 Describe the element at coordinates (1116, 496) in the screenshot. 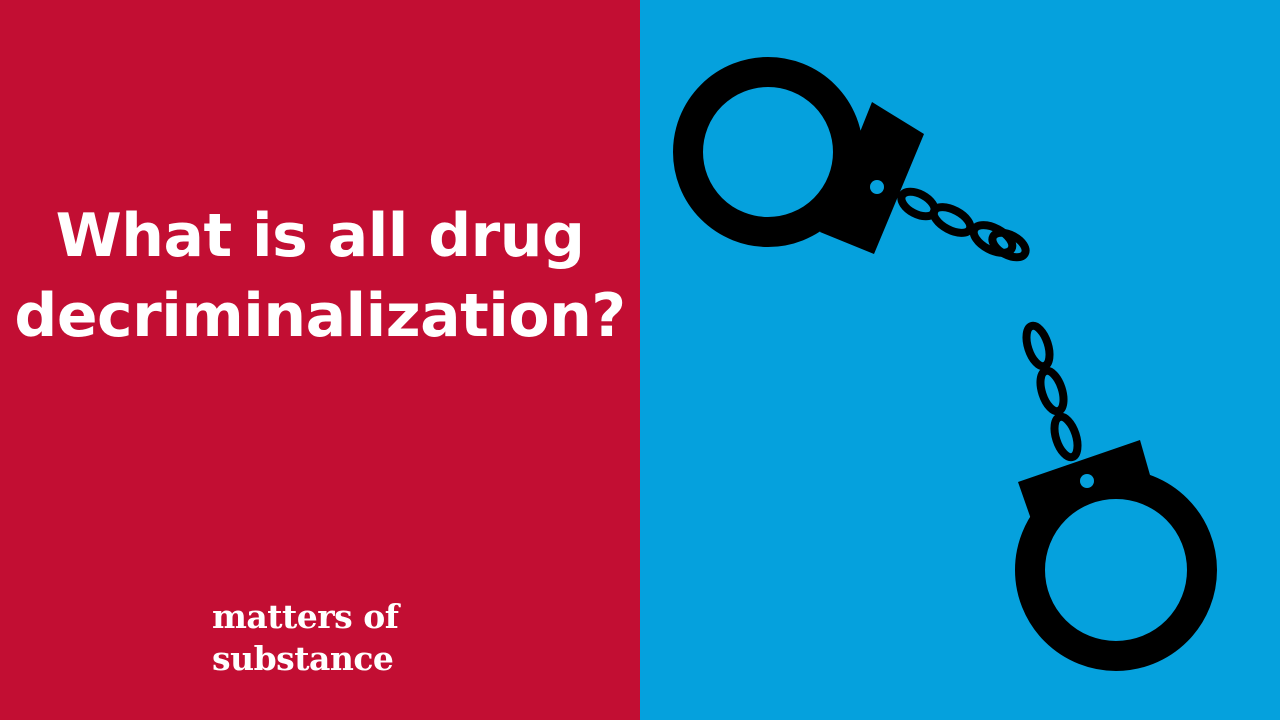

I see `lower-cuff-icon` at that location.